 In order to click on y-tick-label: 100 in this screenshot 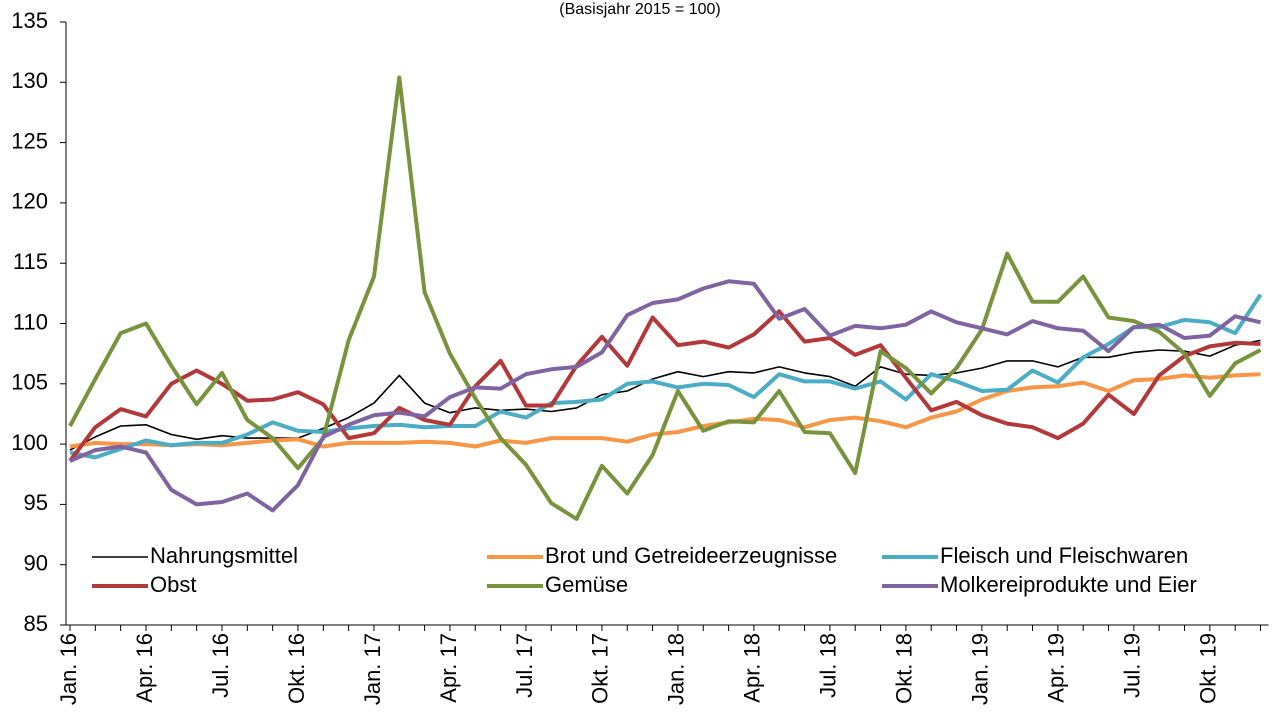, I will do `click(29, 442)`.